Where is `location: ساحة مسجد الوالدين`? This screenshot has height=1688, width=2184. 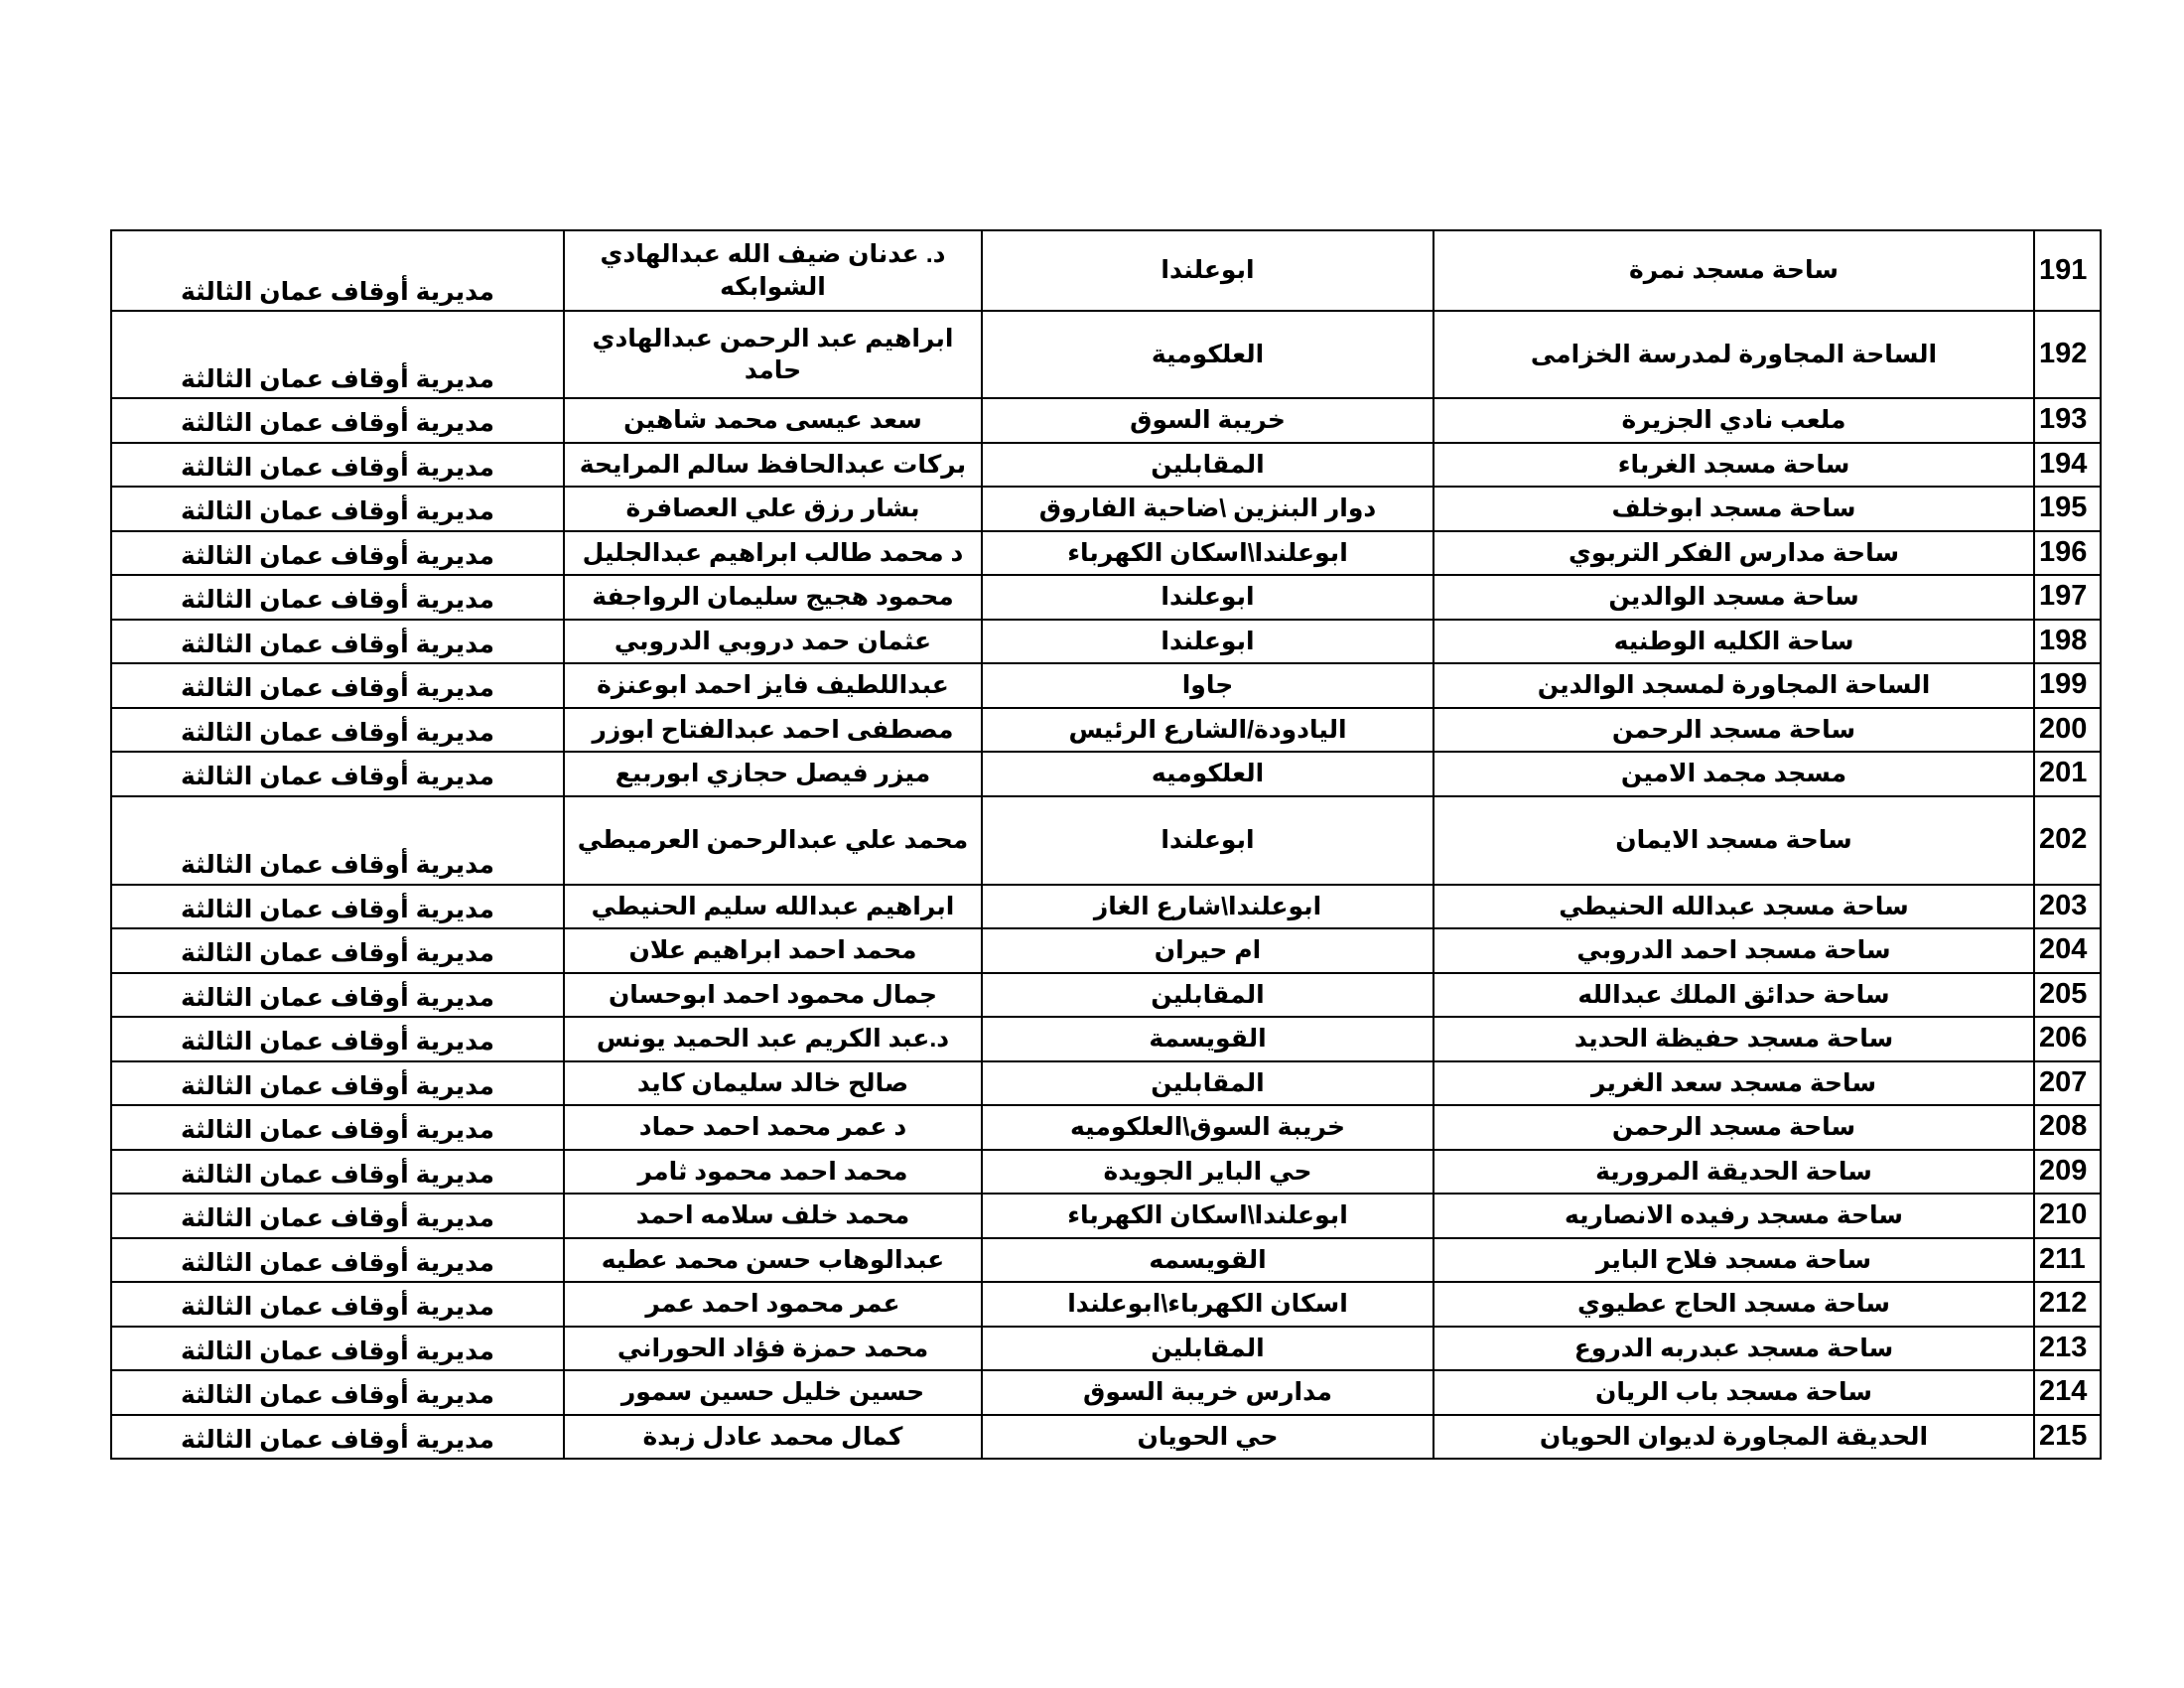 location: ساحة مسجد الوالدين is located at coordinates (1734, 597).